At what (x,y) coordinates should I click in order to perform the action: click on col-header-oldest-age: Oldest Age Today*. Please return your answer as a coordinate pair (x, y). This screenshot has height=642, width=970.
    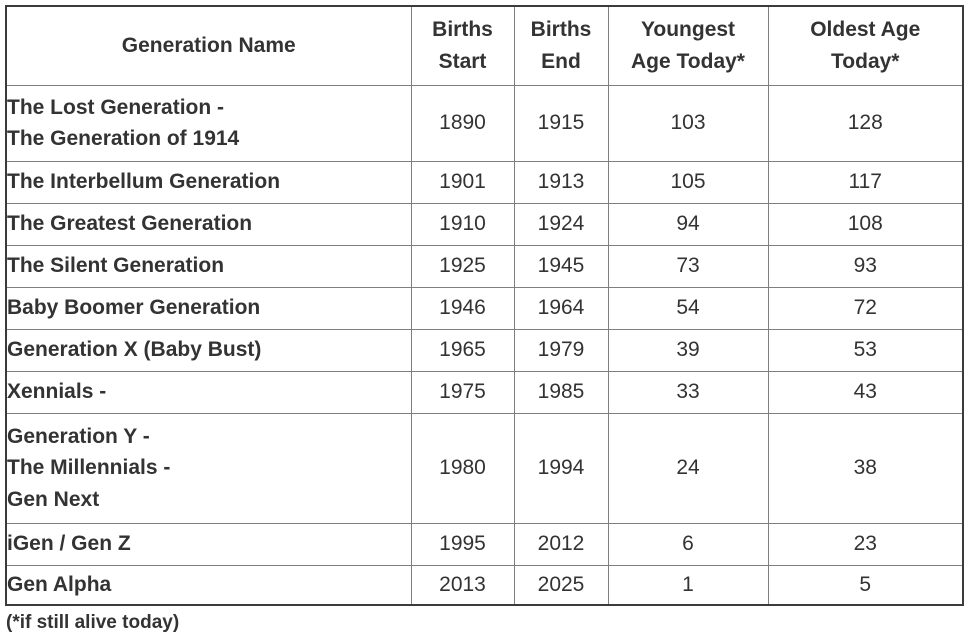
    Looking at the image, I should click on (865, 45).